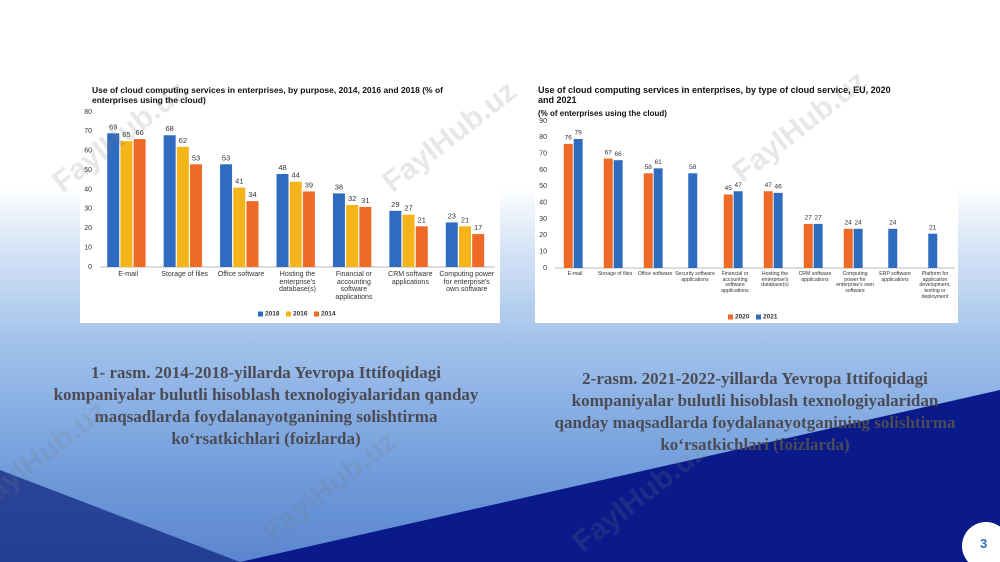  What do you see at coordinates (239, 181) in the screenshot?
I see `data-label: 41` at bounding box center [239, 181].